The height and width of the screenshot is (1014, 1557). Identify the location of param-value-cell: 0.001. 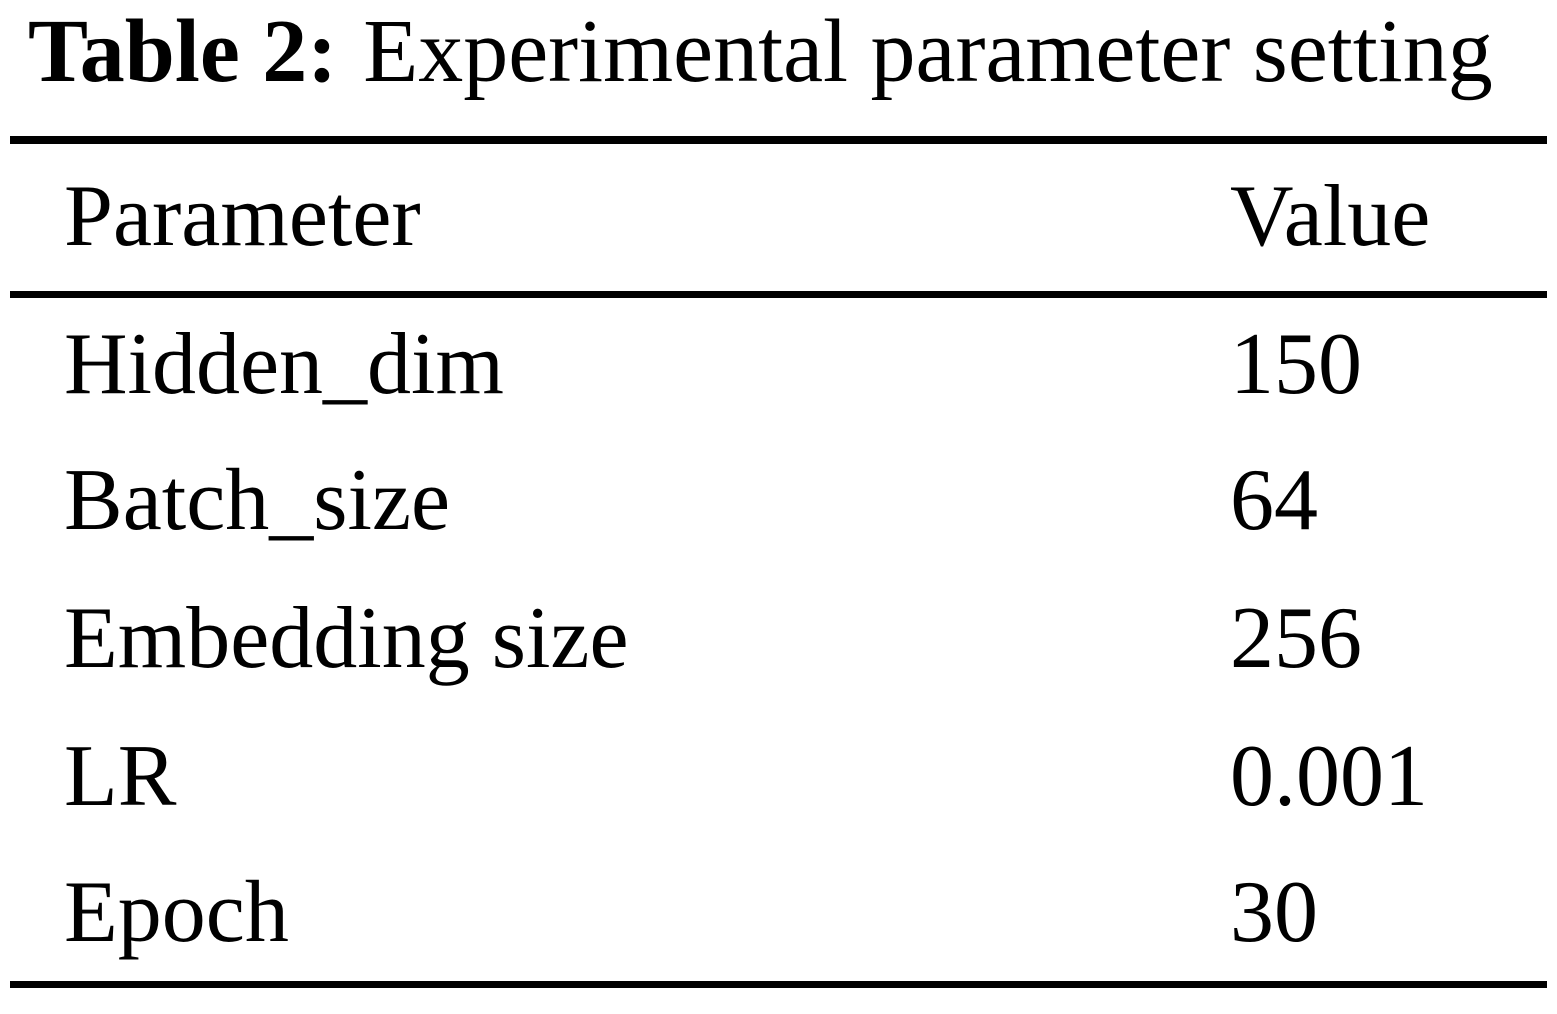
(1329, 776).